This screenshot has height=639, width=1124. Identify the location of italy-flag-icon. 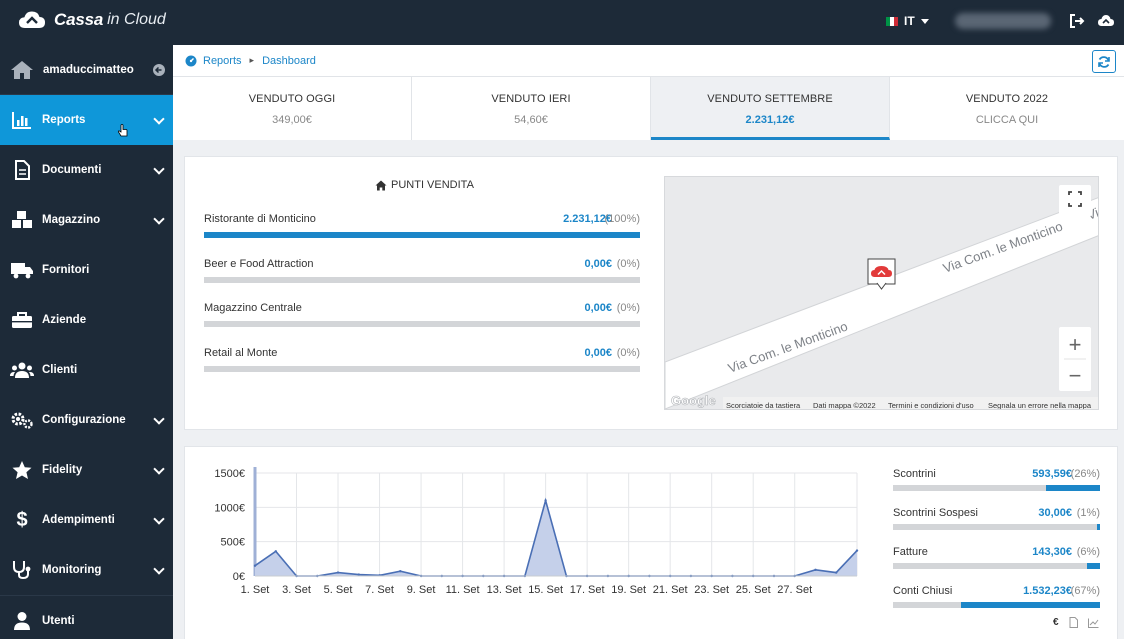
(892, 21).